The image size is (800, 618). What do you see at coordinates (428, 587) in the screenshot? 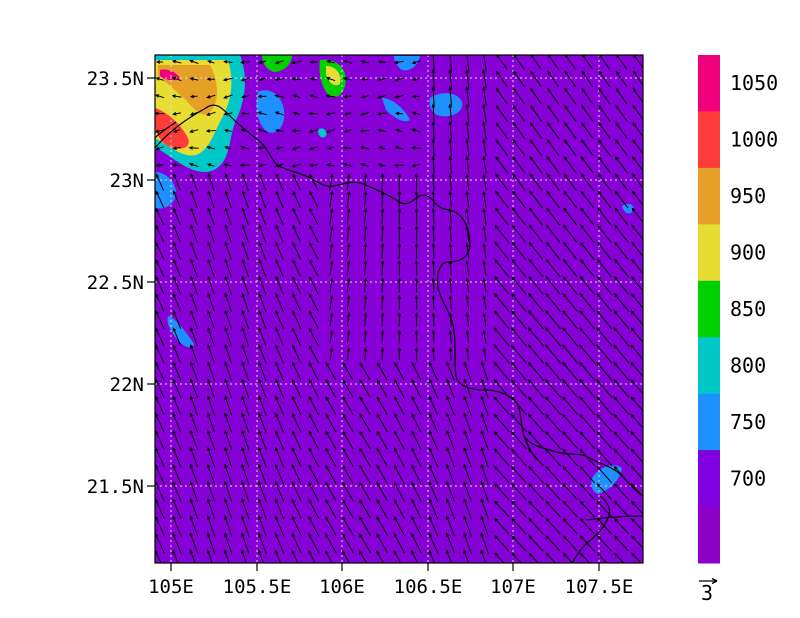
I see `longitude-label: 106.5E` at bounding box center [428, 587].